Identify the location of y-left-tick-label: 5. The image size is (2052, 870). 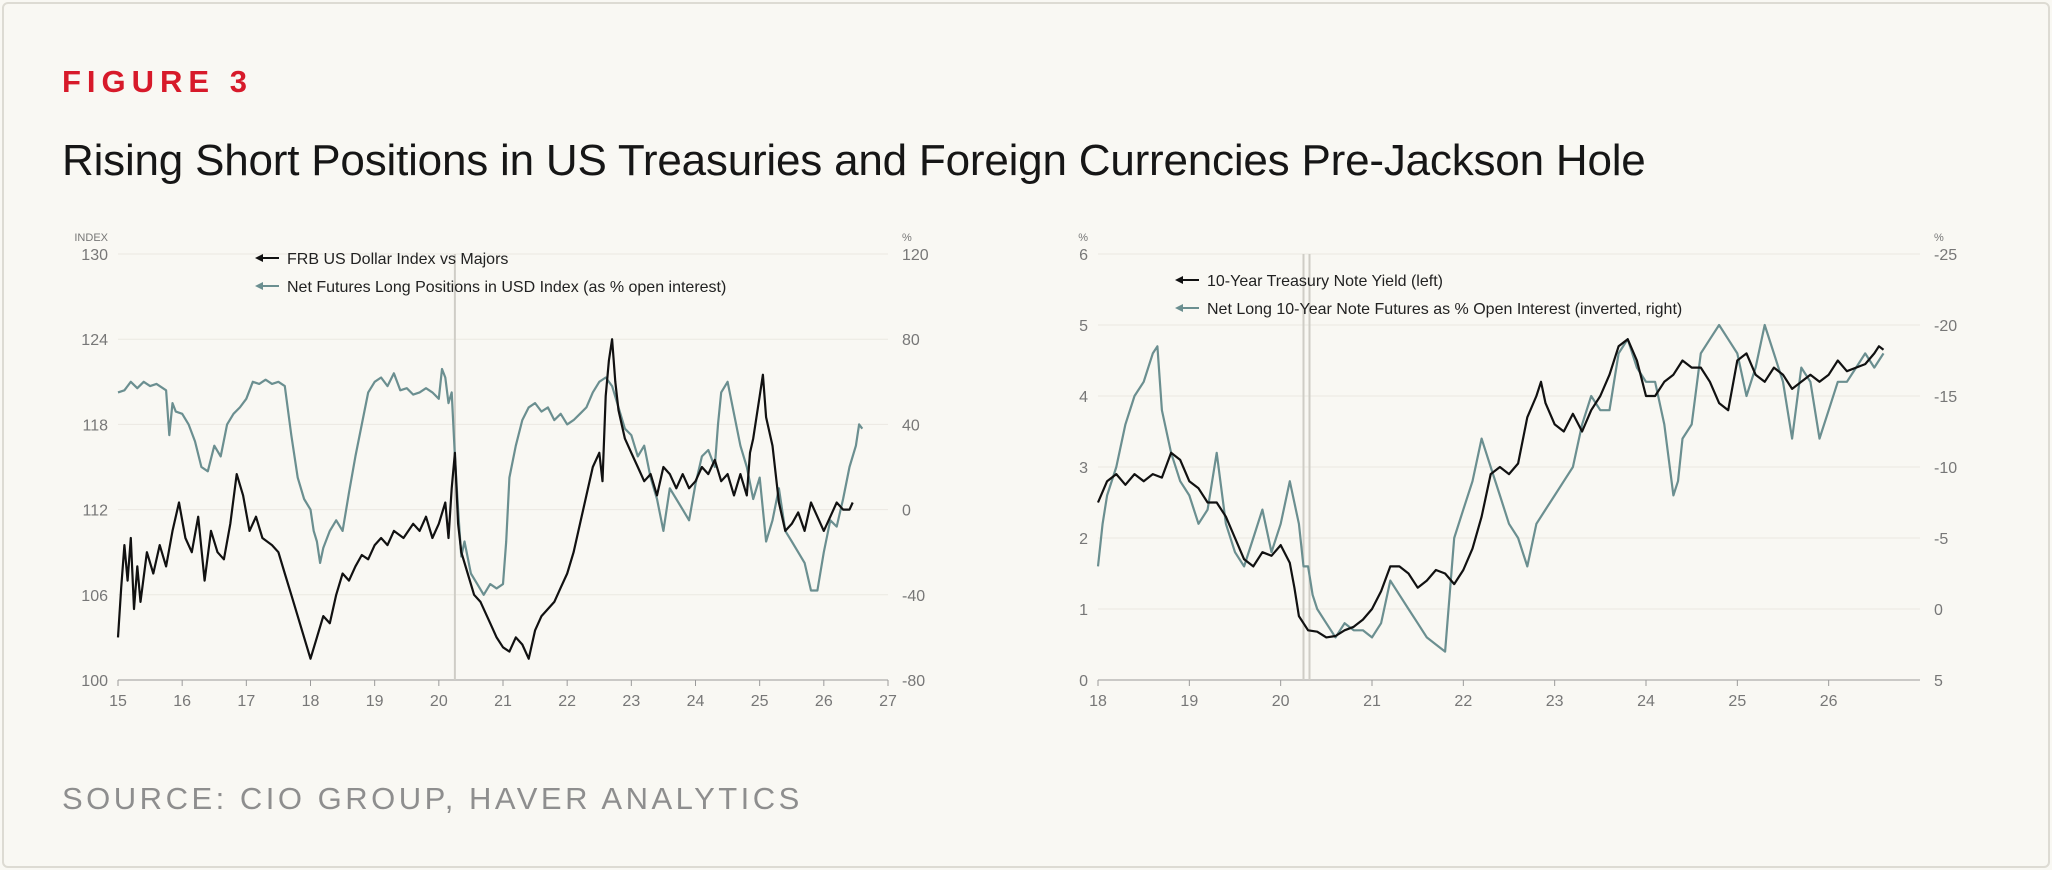
(1083, 326).